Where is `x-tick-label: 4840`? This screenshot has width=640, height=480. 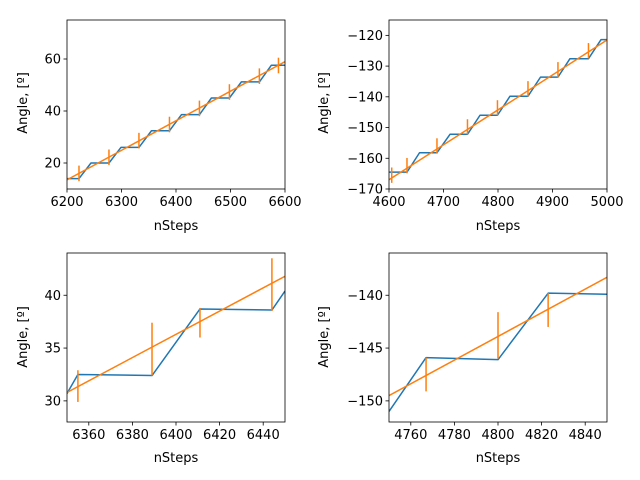
x-tick-label: 4840 is located at coordinates (585, 435).